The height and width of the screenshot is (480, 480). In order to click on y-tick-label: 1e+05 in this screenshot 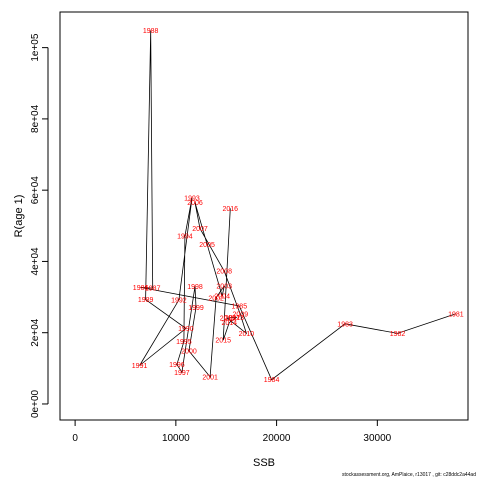, I will do `click(35, 47)`.